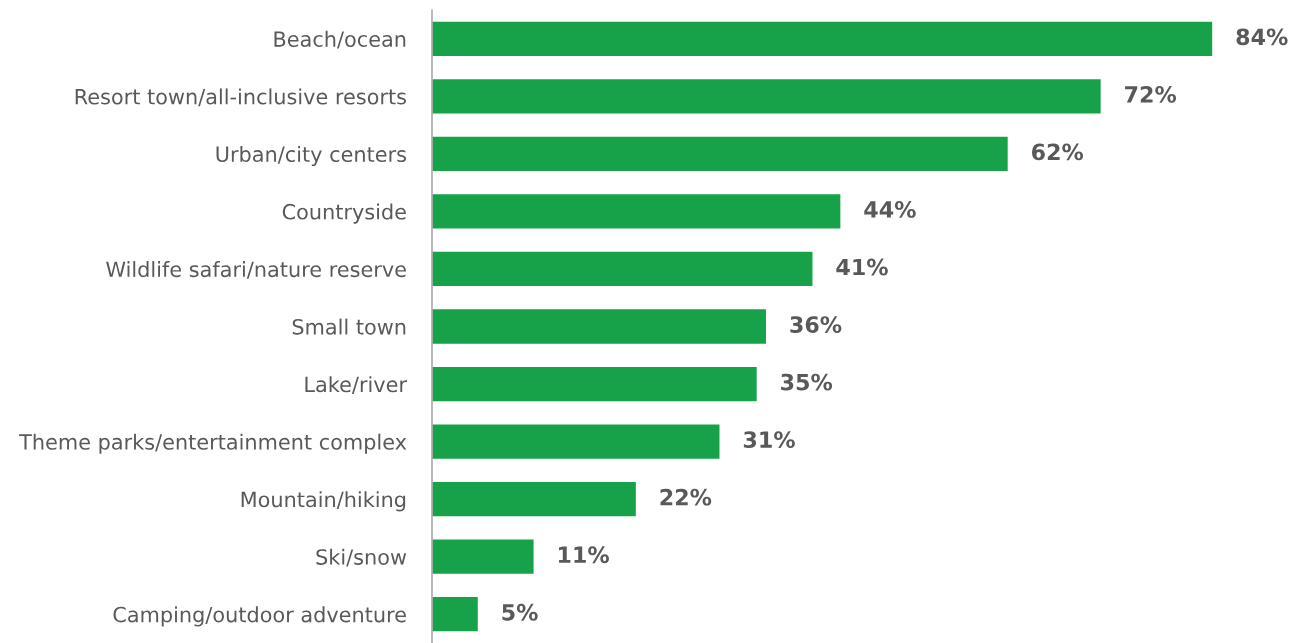 This screenshot has height=643, width=1291. Describe the element at coordinates (356, 385) in the screenshot. I see `y-tick-label: Lake/river` at that location.